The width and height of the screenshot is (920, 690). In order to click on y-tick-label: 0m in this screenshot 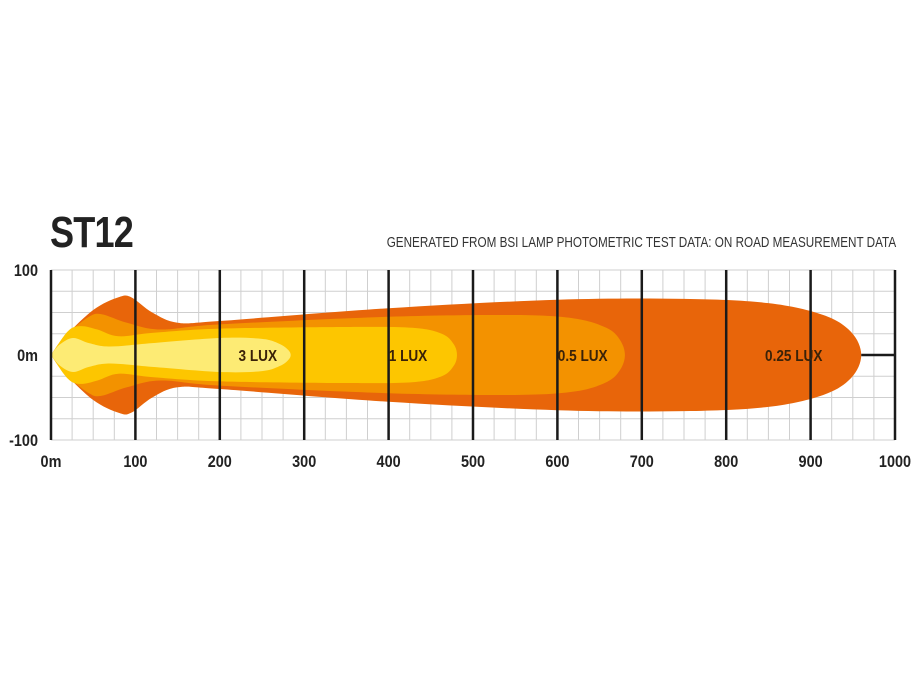, I will do `click(27, 356)`.